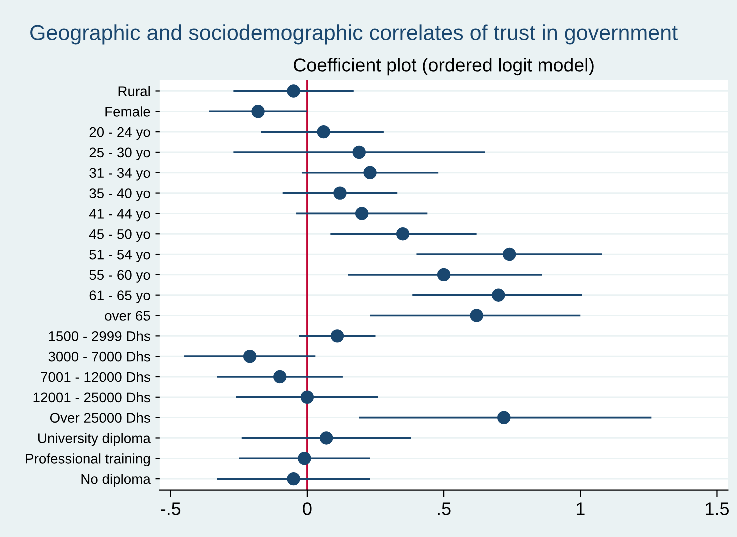 The height and width of the screenshot is (537, 737). What do you see at coordinates (120, 174) in the screenshot?
I see `y-tick-label: 31 - 34 yo` at bounding box center [120, 174].